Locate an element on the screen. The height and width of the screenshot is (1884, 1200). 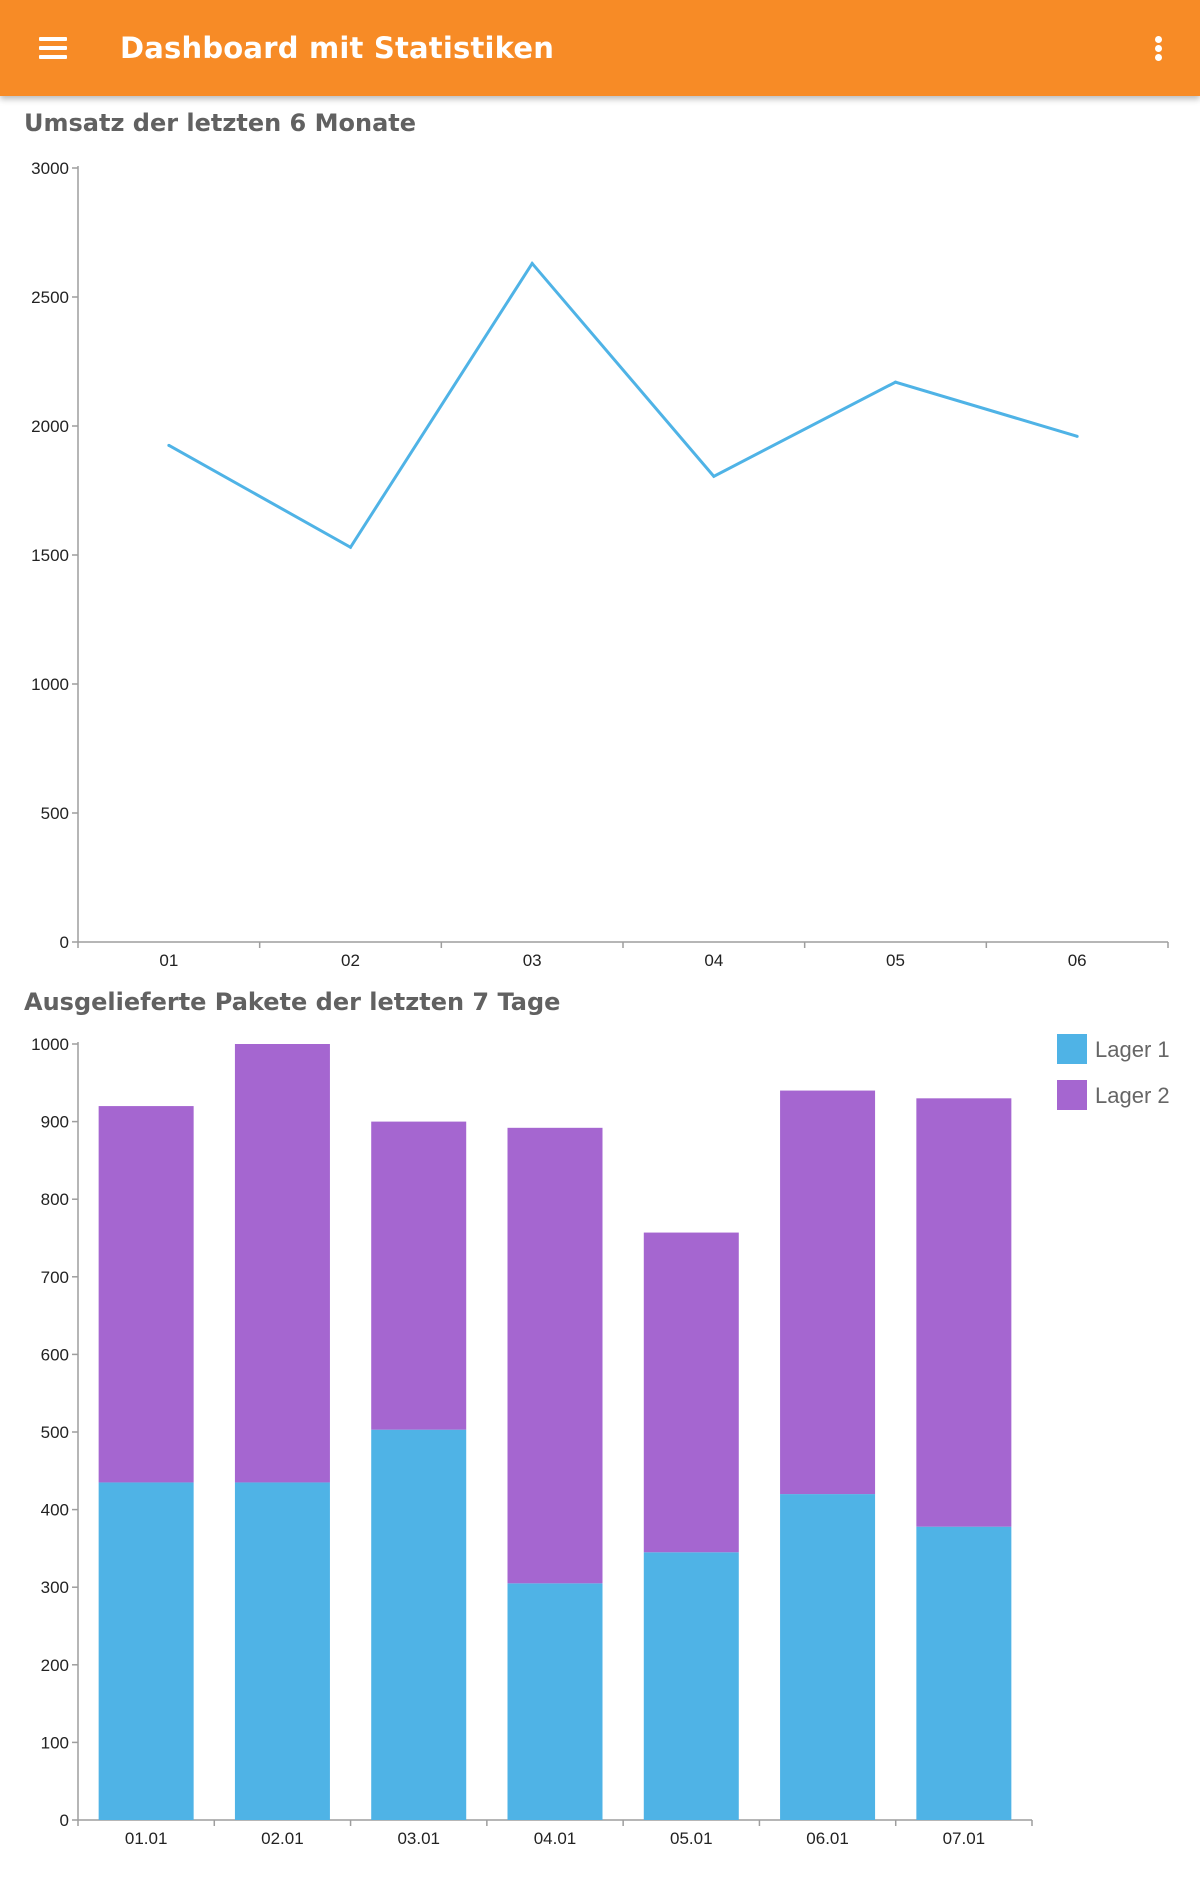
x-tick-label: 03 is located at coordinates (532, 960).